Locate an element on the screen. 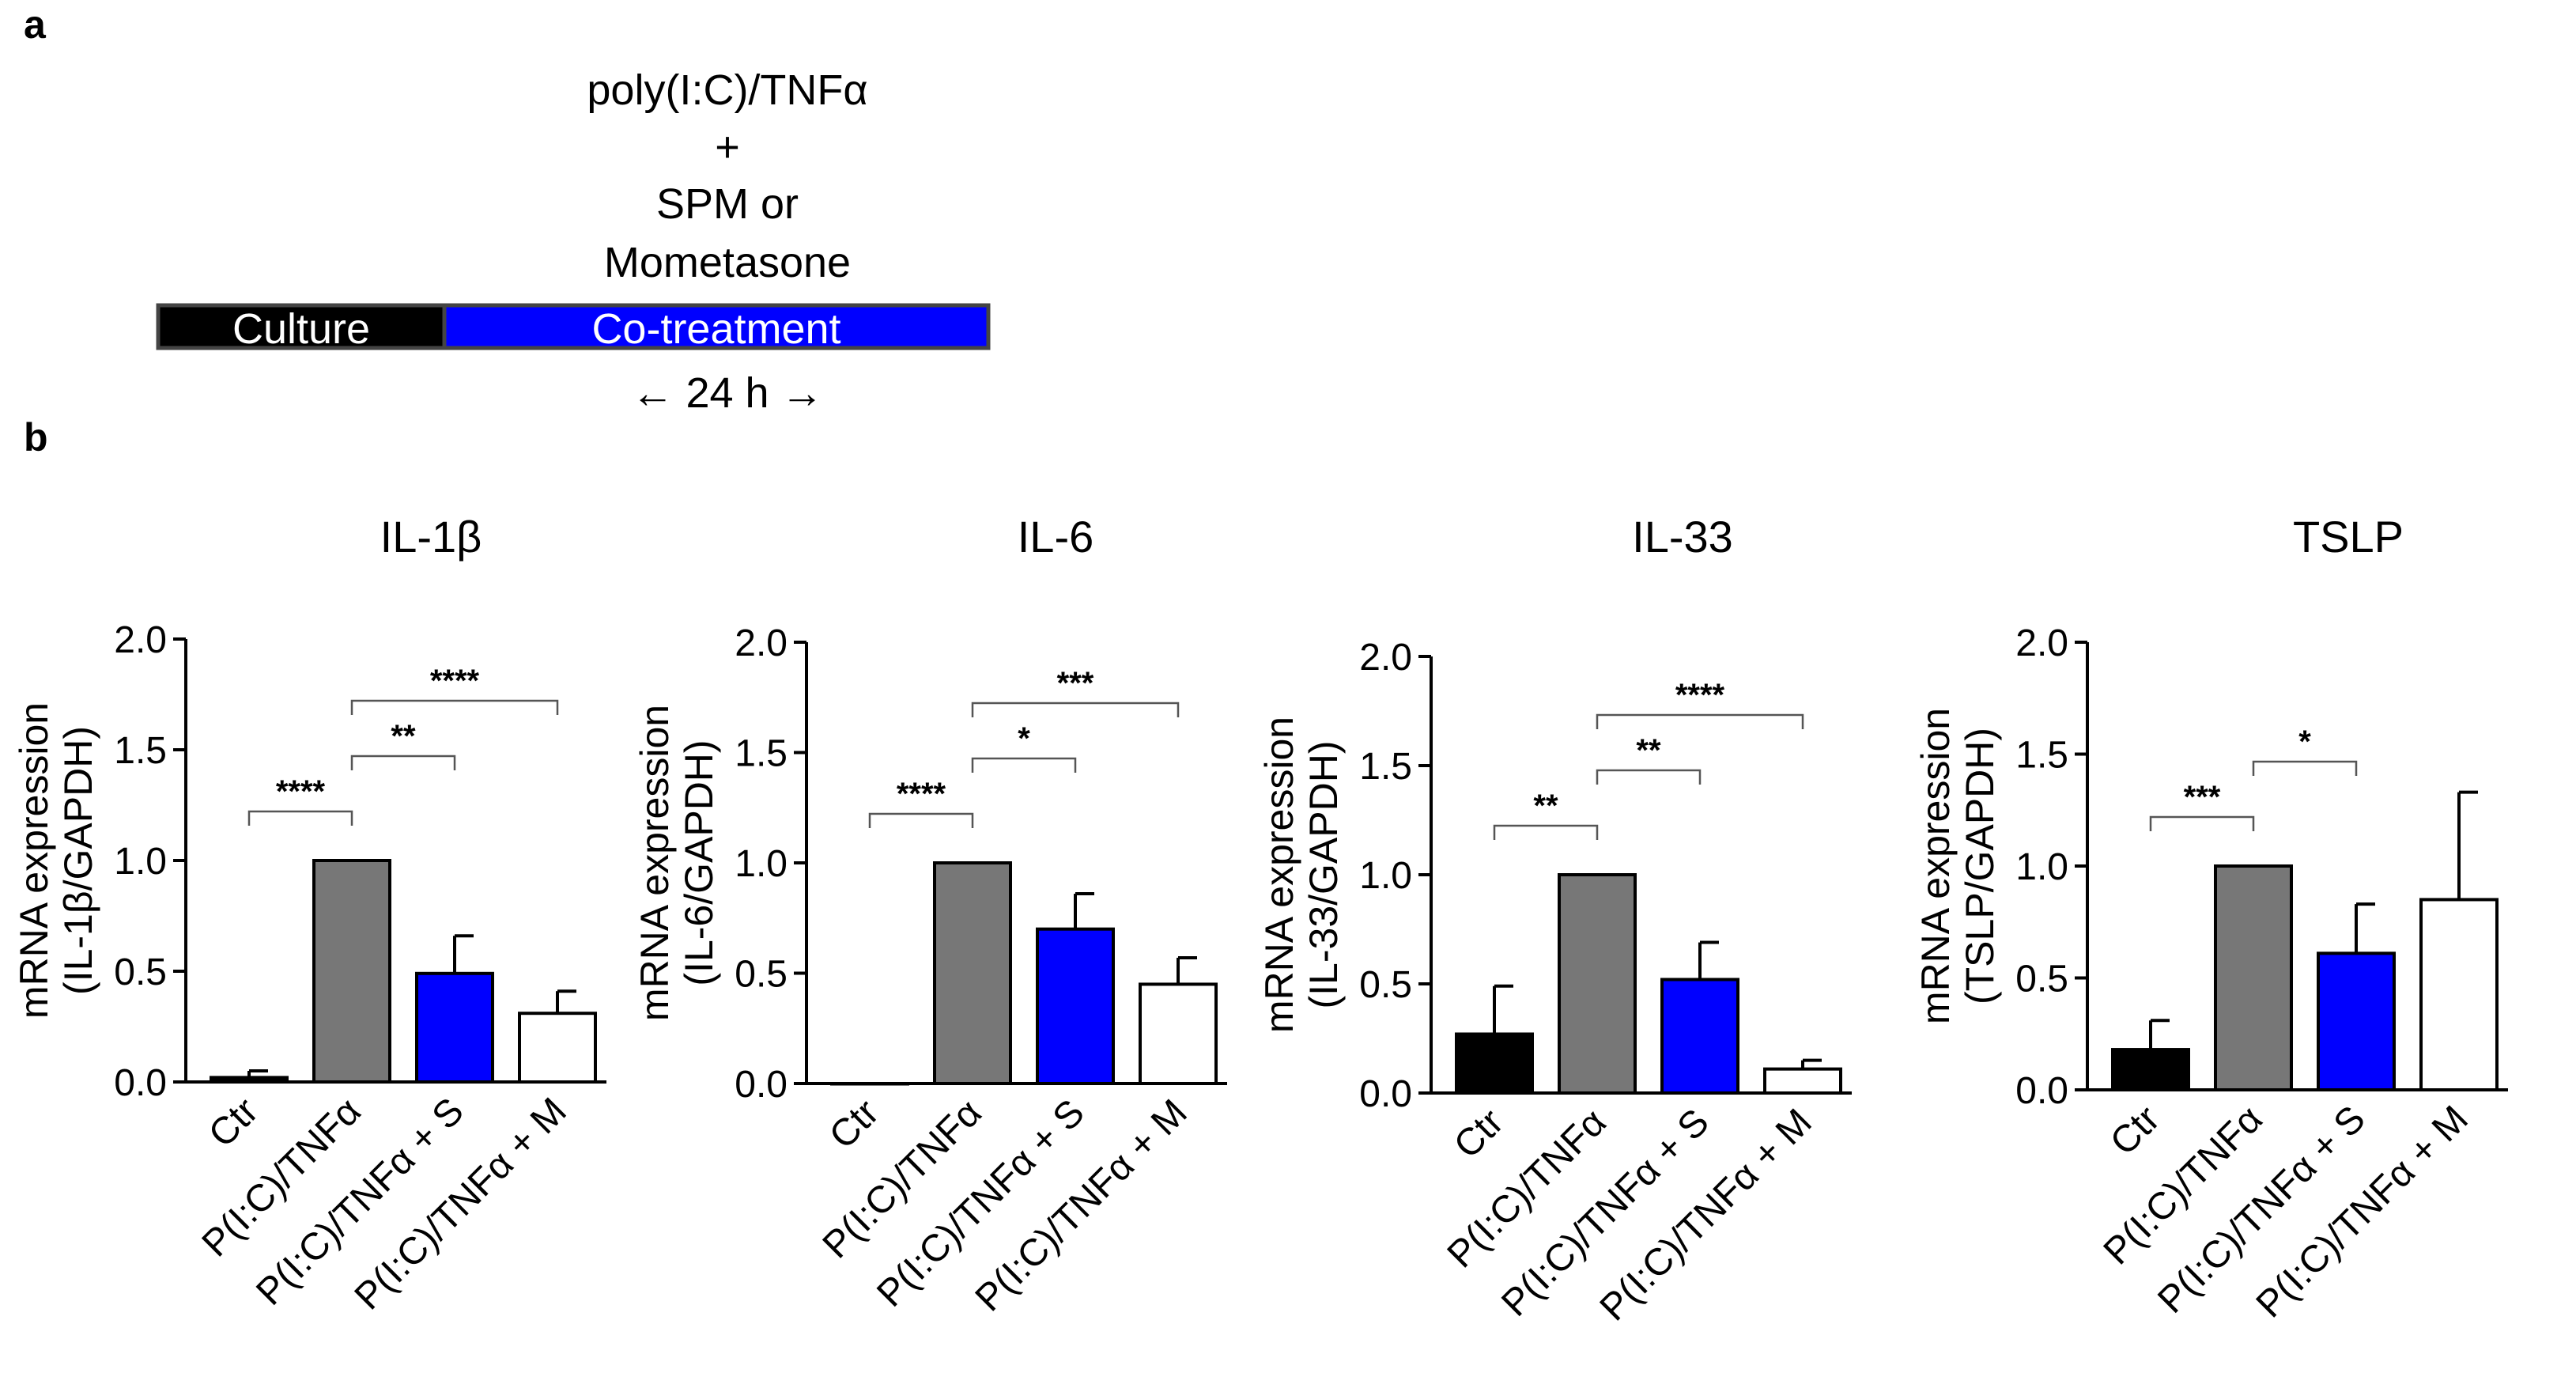 This screenshot has height=1373, width=2576. y-axis-label: (IL-33/GAPDH) is located at coordinates (1323, 875).